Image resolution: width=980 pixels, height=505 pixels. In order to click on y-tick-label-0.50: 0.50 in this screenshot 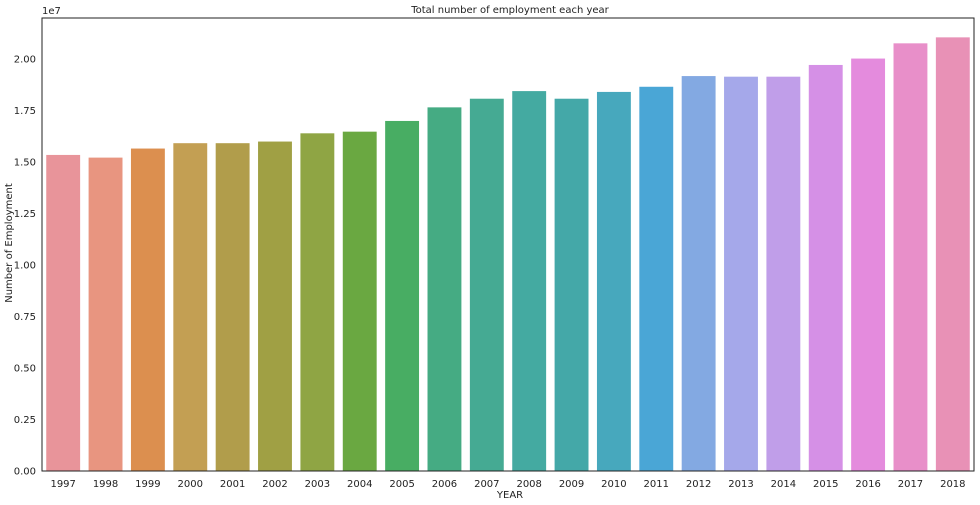, I will do `click(25, 369)`.